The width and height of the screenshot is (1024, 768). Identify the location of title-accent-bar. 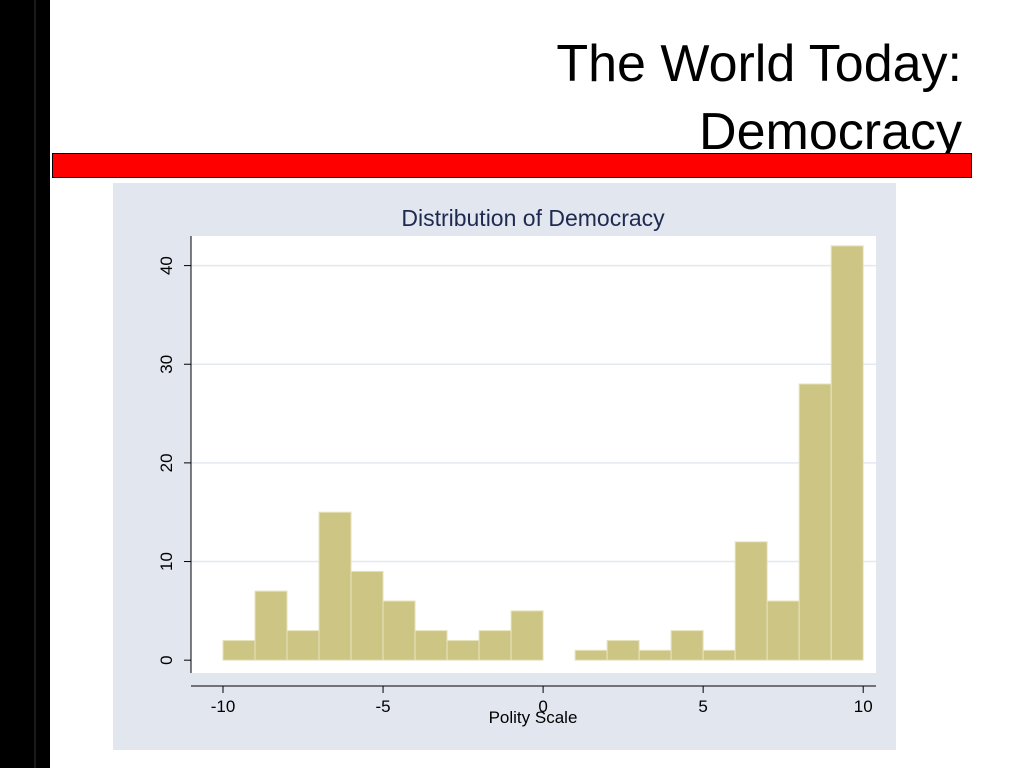
(512, 165).